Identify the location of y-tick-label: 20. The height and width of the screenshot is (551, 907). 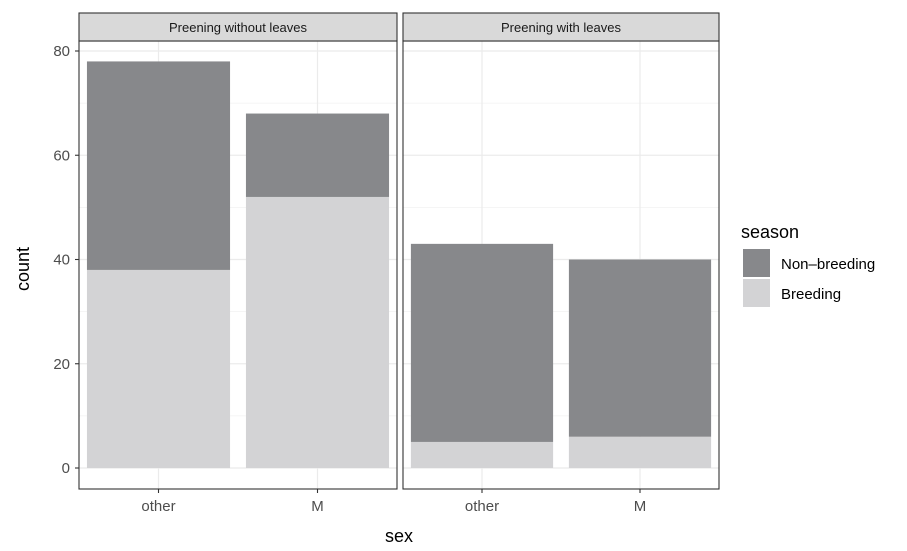
(61, 364).